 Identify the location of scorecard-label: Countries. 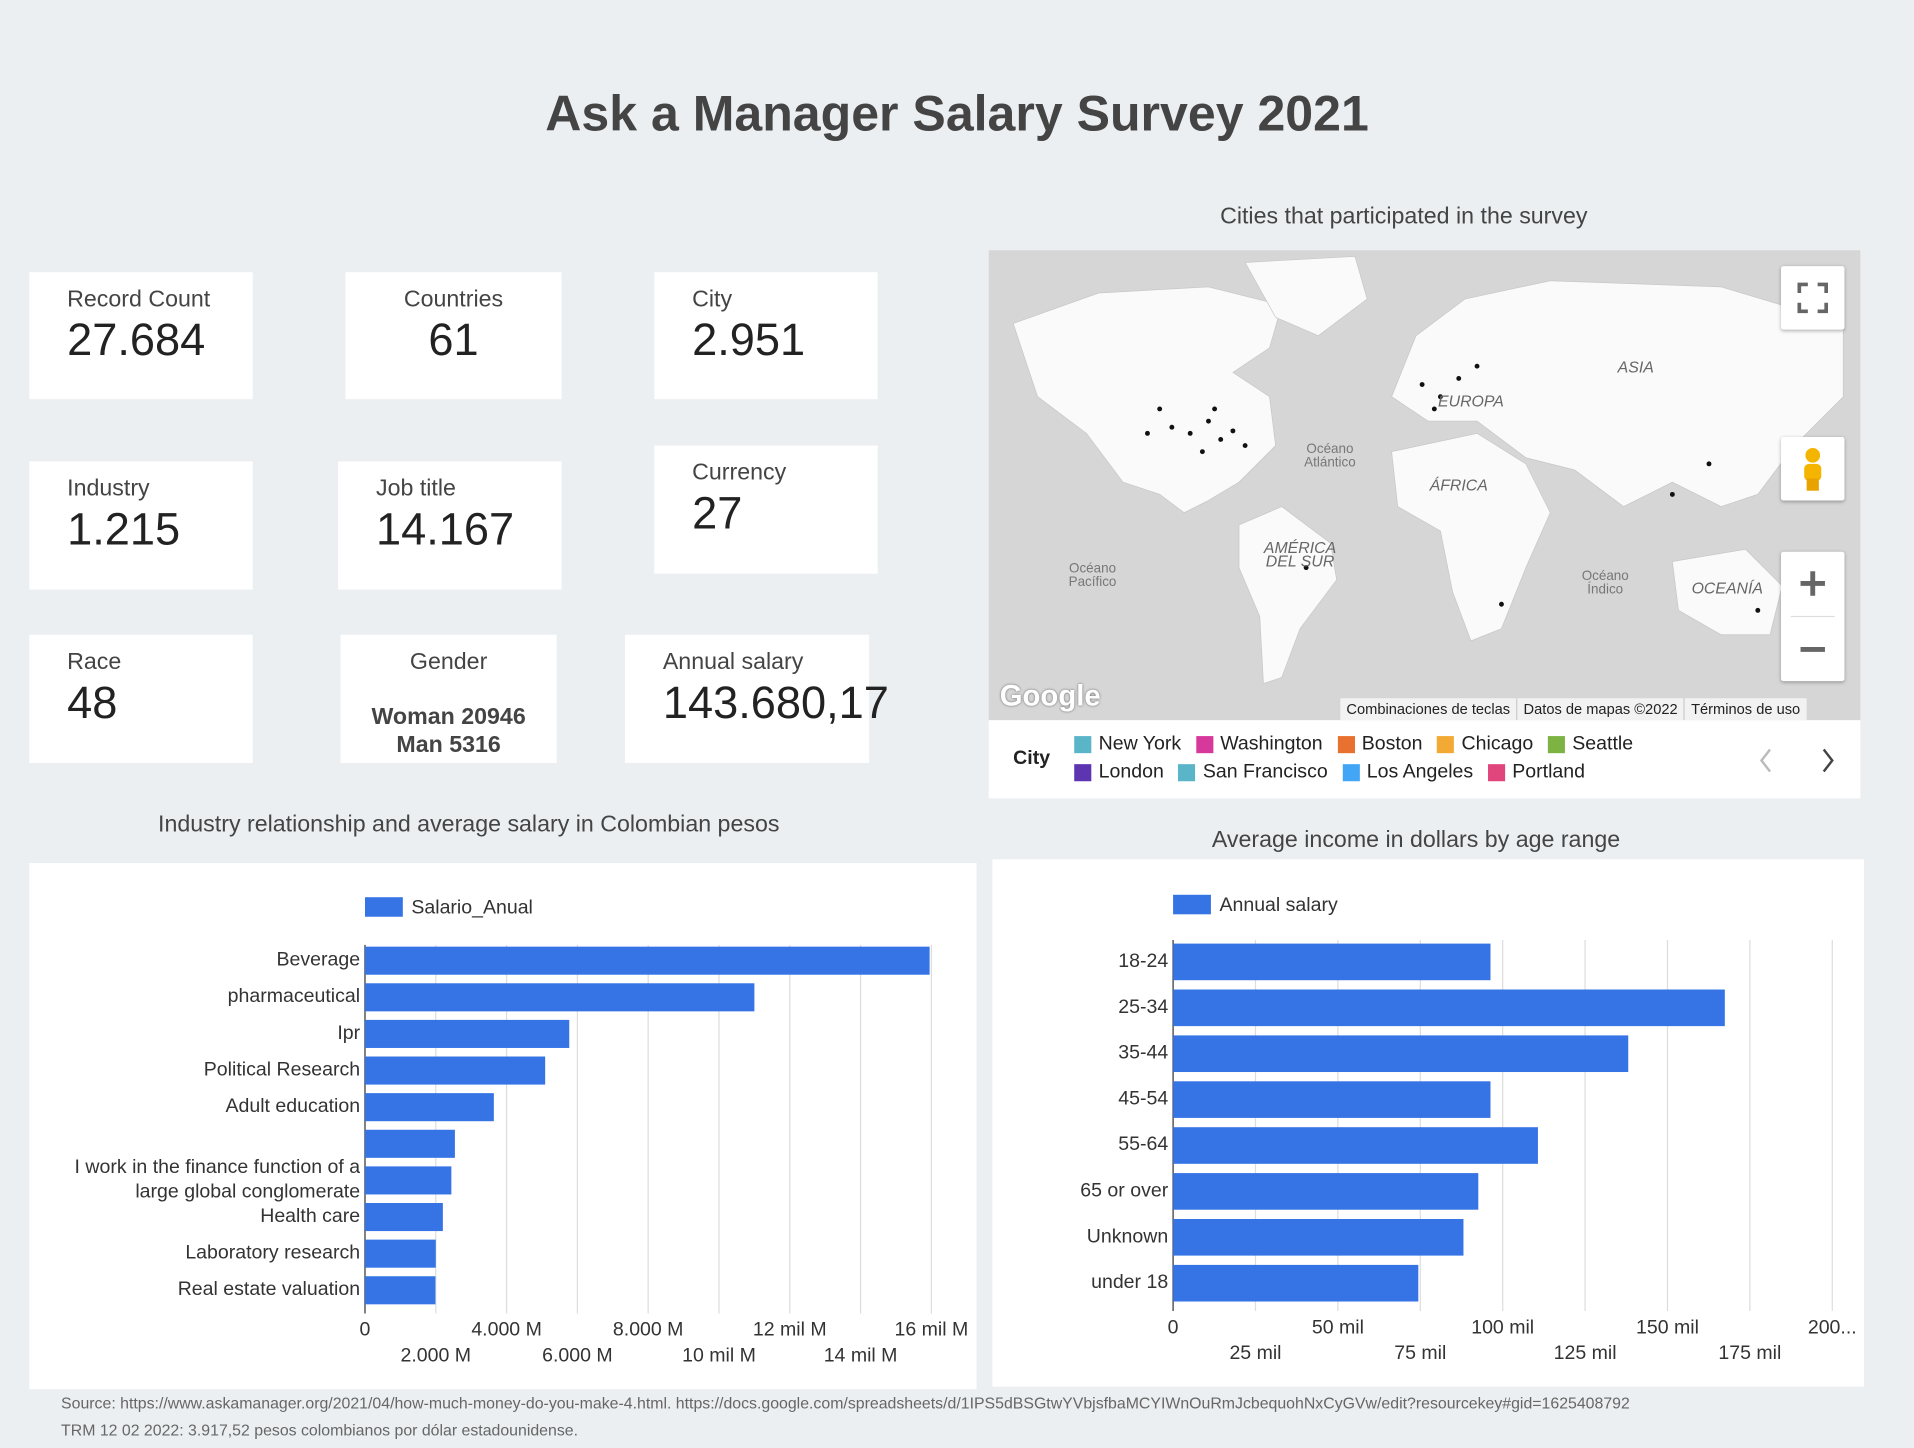
(453, 299).